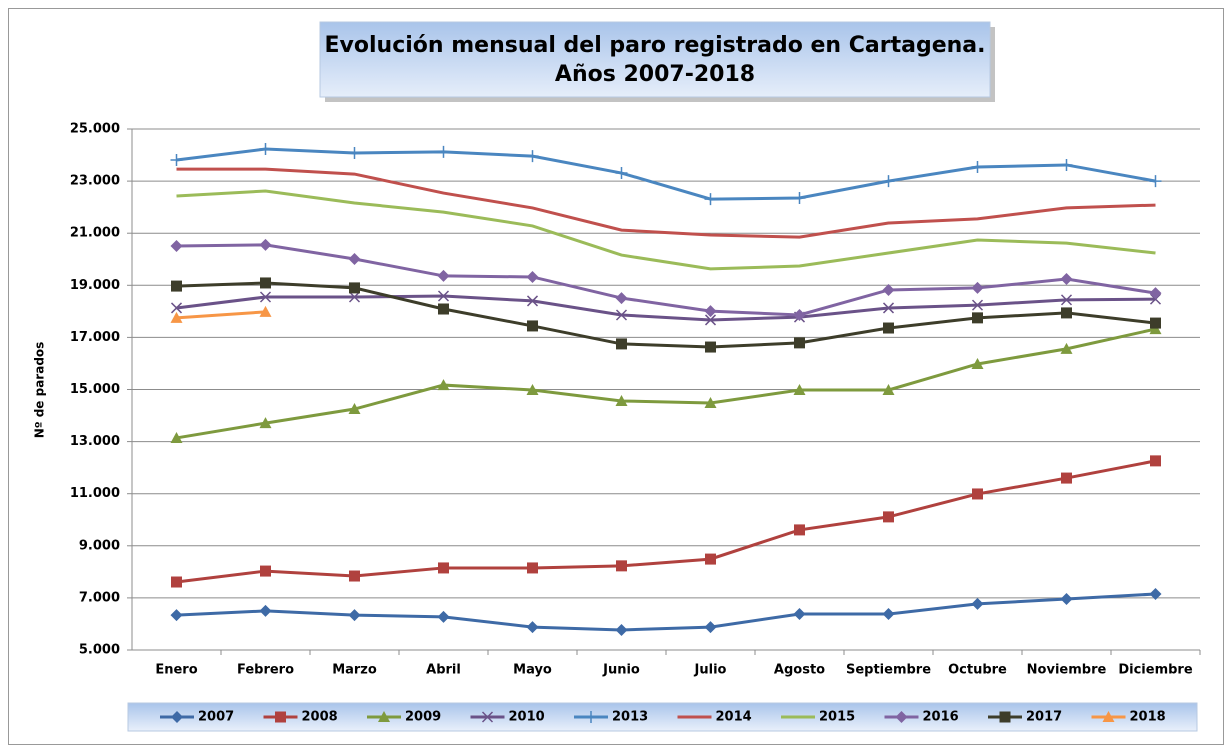 Image resolution: width=1232 pixels, height=755 pixels. Describe the element at coordinates (799, 670) in the screenshot. I see `x-tick-label: Agosto` at that location.